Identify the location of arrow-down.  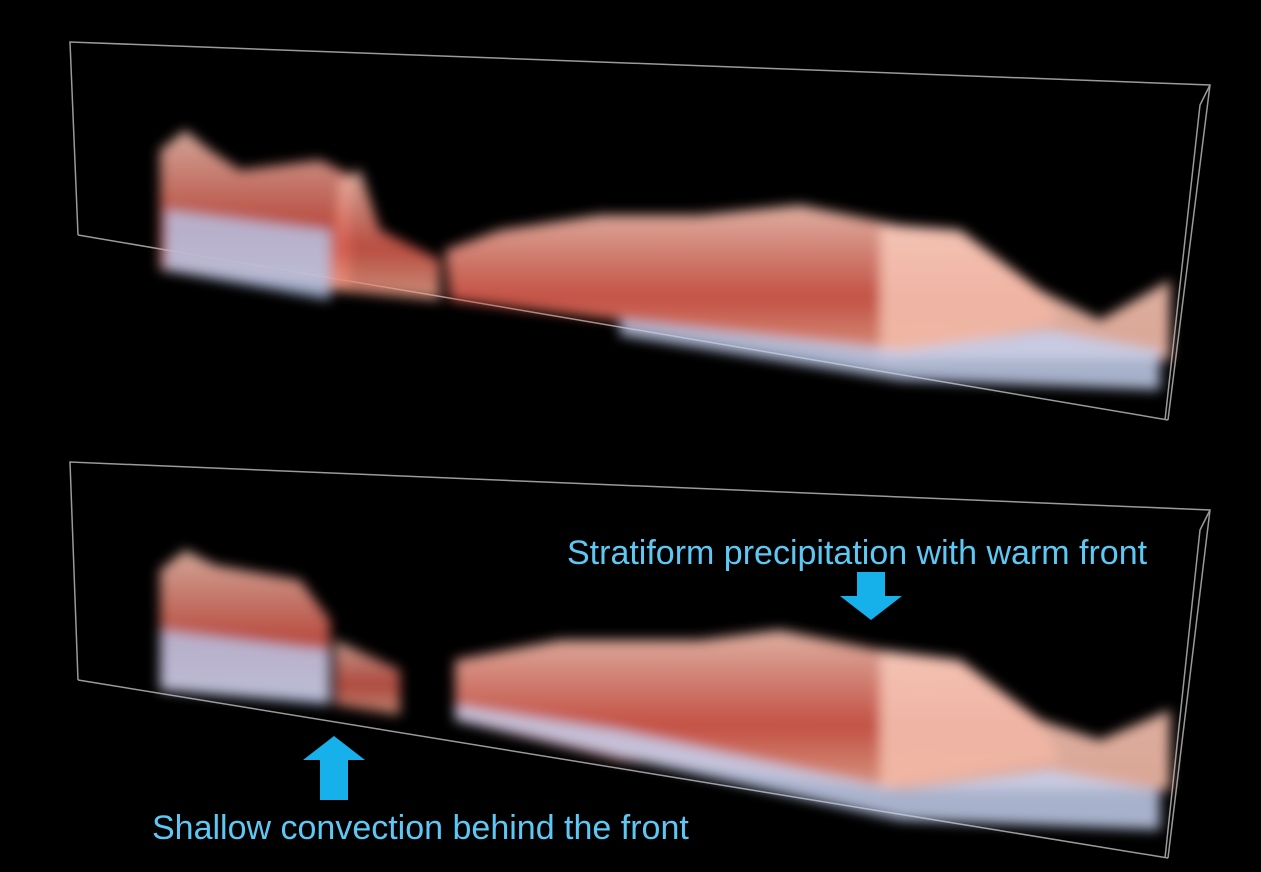
(871, 596).